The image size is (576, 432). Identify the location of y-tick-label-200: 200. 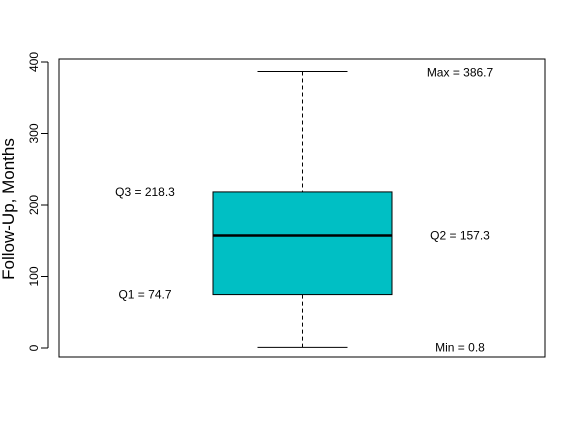
(34, 205).